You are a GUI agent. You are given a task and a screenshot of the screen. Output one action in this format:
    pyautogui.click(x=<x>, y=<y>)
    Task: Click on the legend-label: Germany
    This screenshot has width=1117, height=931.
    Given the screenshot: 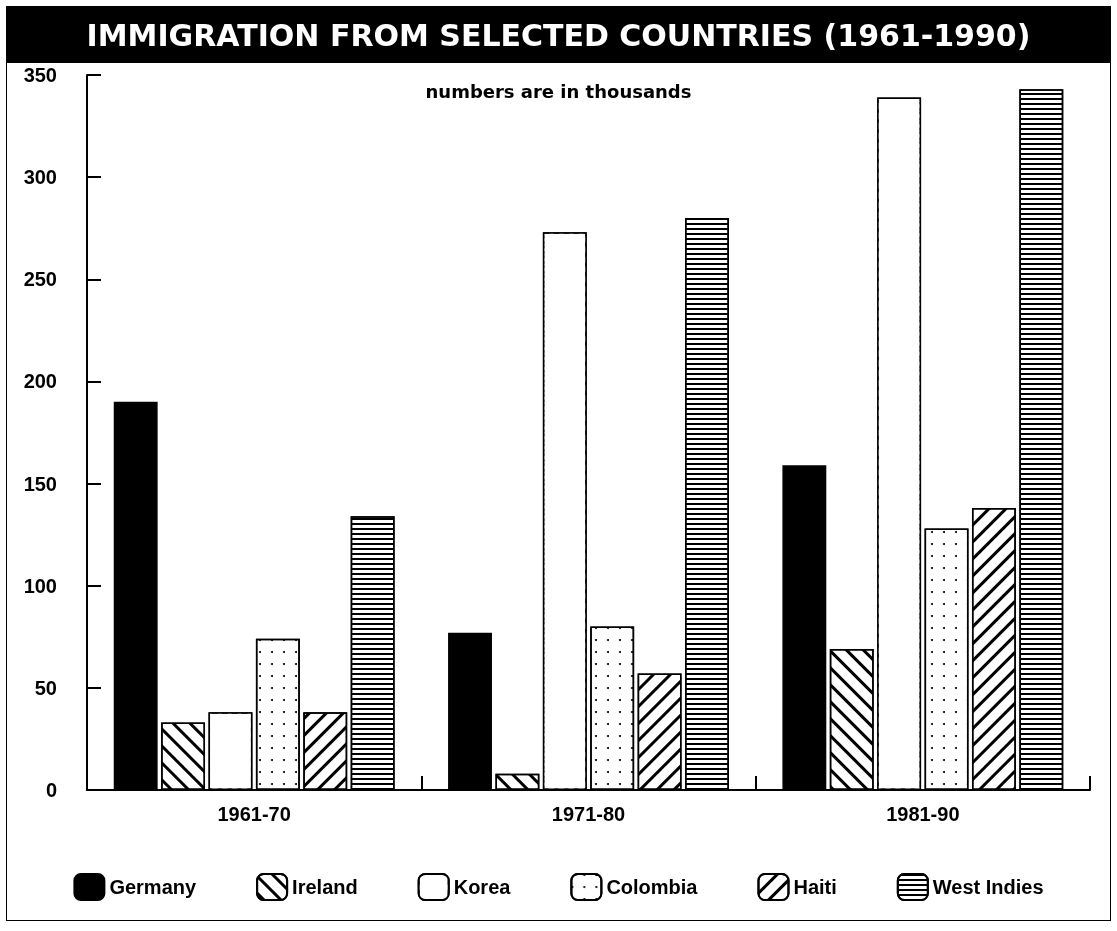 What is the action you would take?
    pyautogui.click(x=153, y=887)
    